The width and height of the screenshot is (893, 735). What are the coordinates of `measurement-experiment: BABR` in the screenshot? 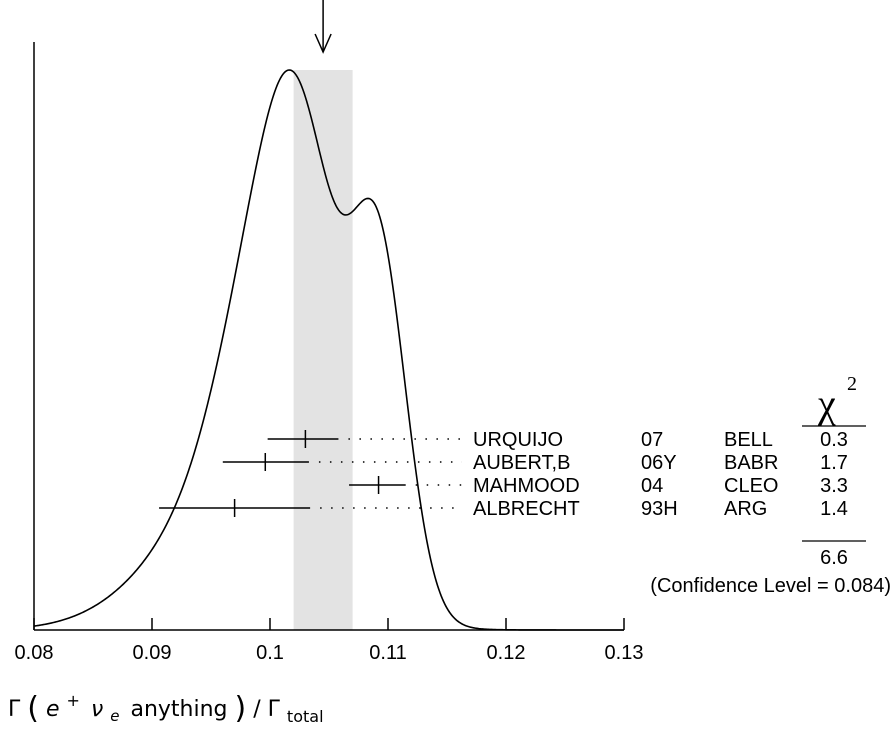 It's located at (751, 463).